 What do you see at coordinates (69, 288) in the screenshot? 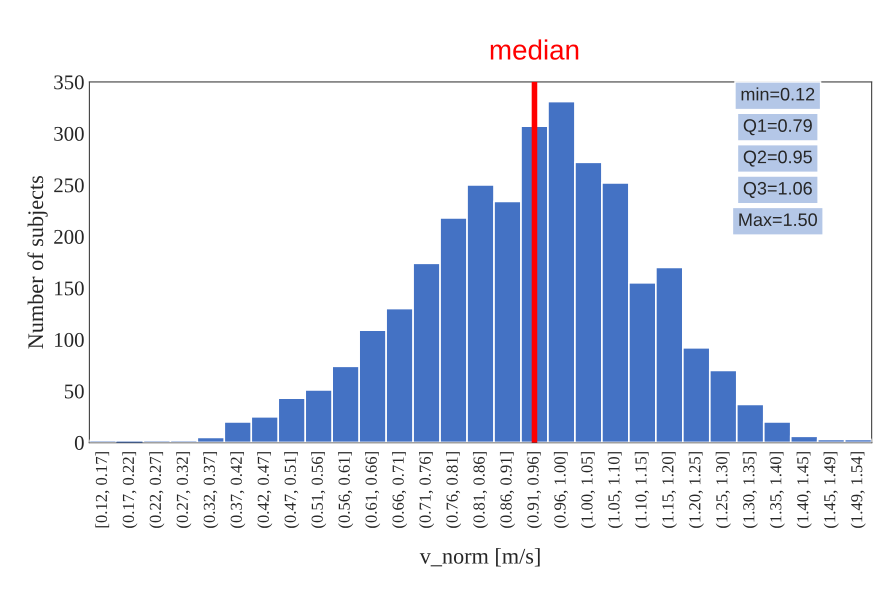
I see `y-tick-label: 150` at bounding box center [69, 288].